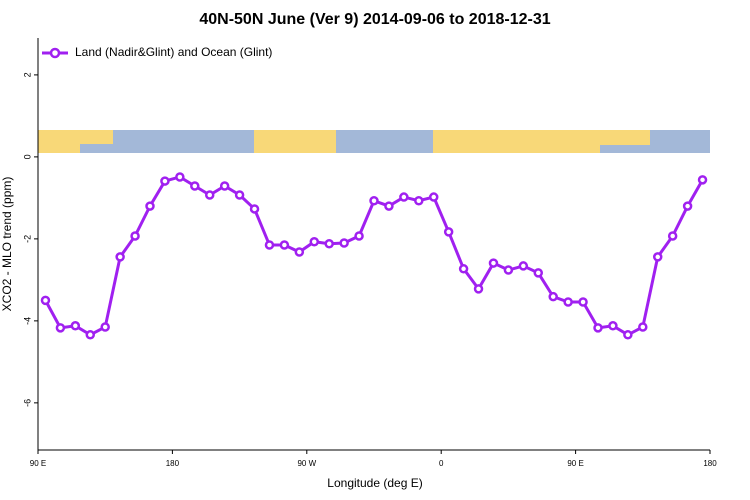  What do you see at coordinates (441, 463) in the screenshot?
I see `x-tick-label: 0` at bounding box center [441, 463].